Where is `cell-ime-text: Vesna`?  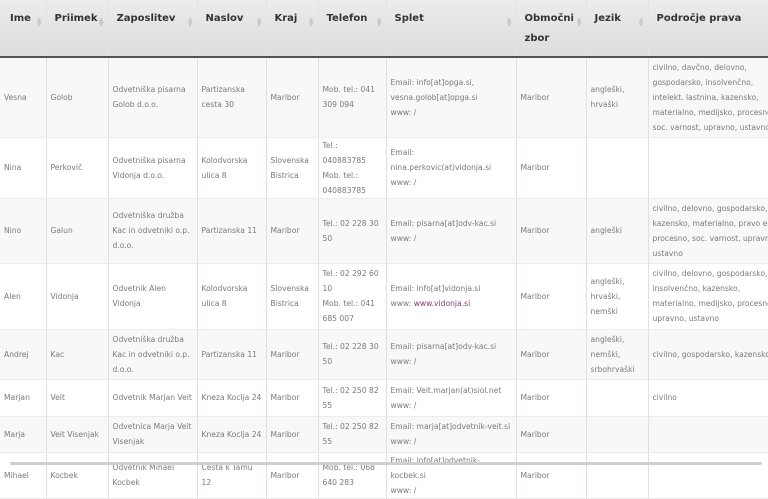 cell-ime-text: Vesna is located at coordinates (15, 97).